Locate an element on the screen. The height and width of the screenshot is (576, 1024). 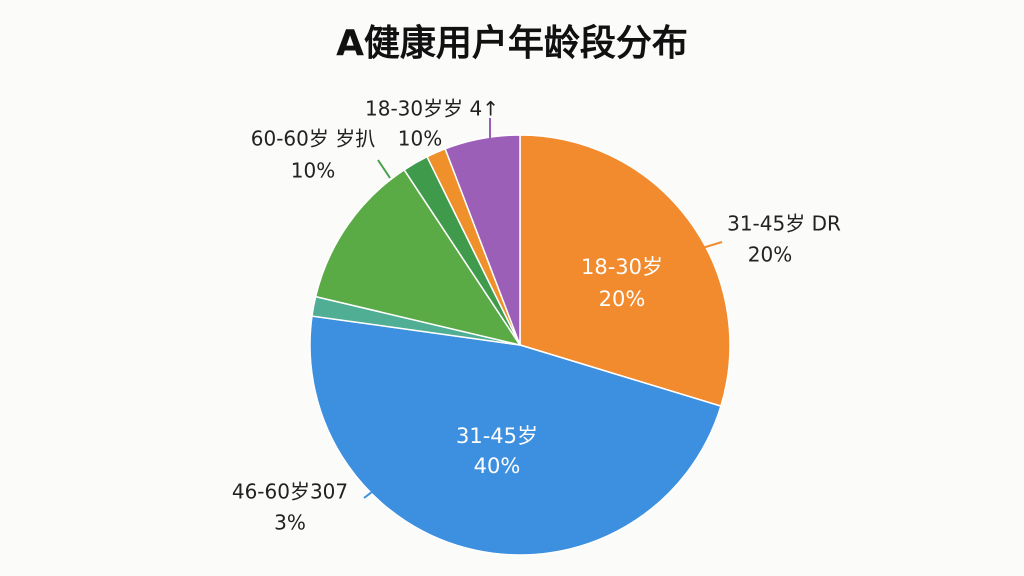
annotation: 3% is located at coordinates (290, 523).